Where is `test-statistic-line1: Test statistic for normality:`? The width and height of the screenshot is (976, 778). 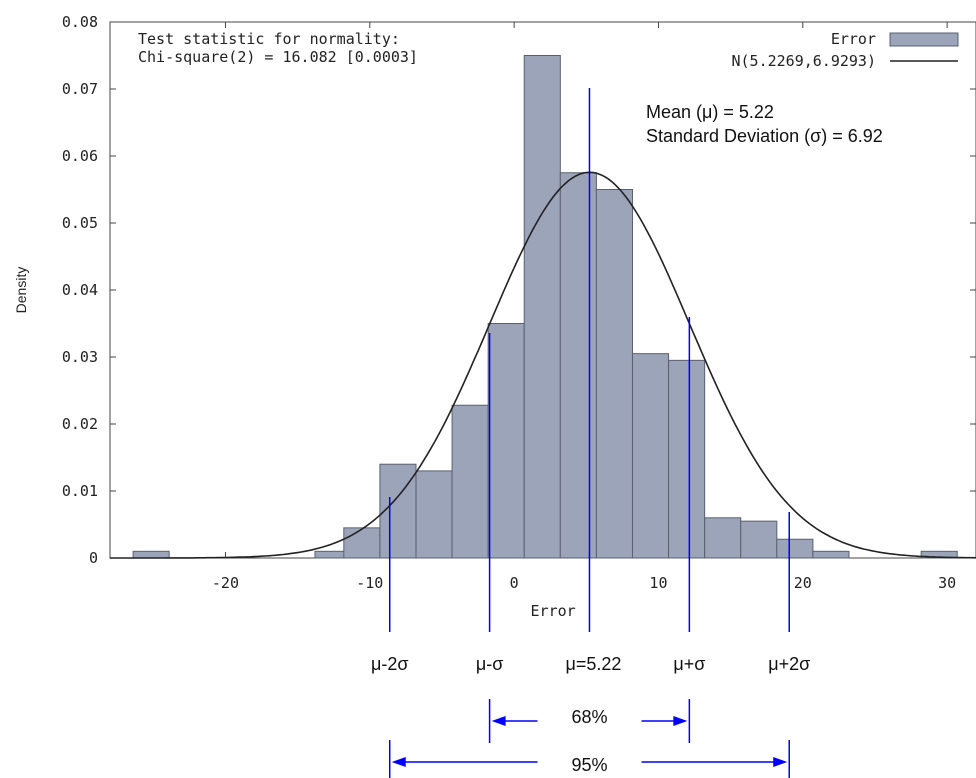 test-statistic-line1: Test statistic for normality: is located at coordinates (269, 39).